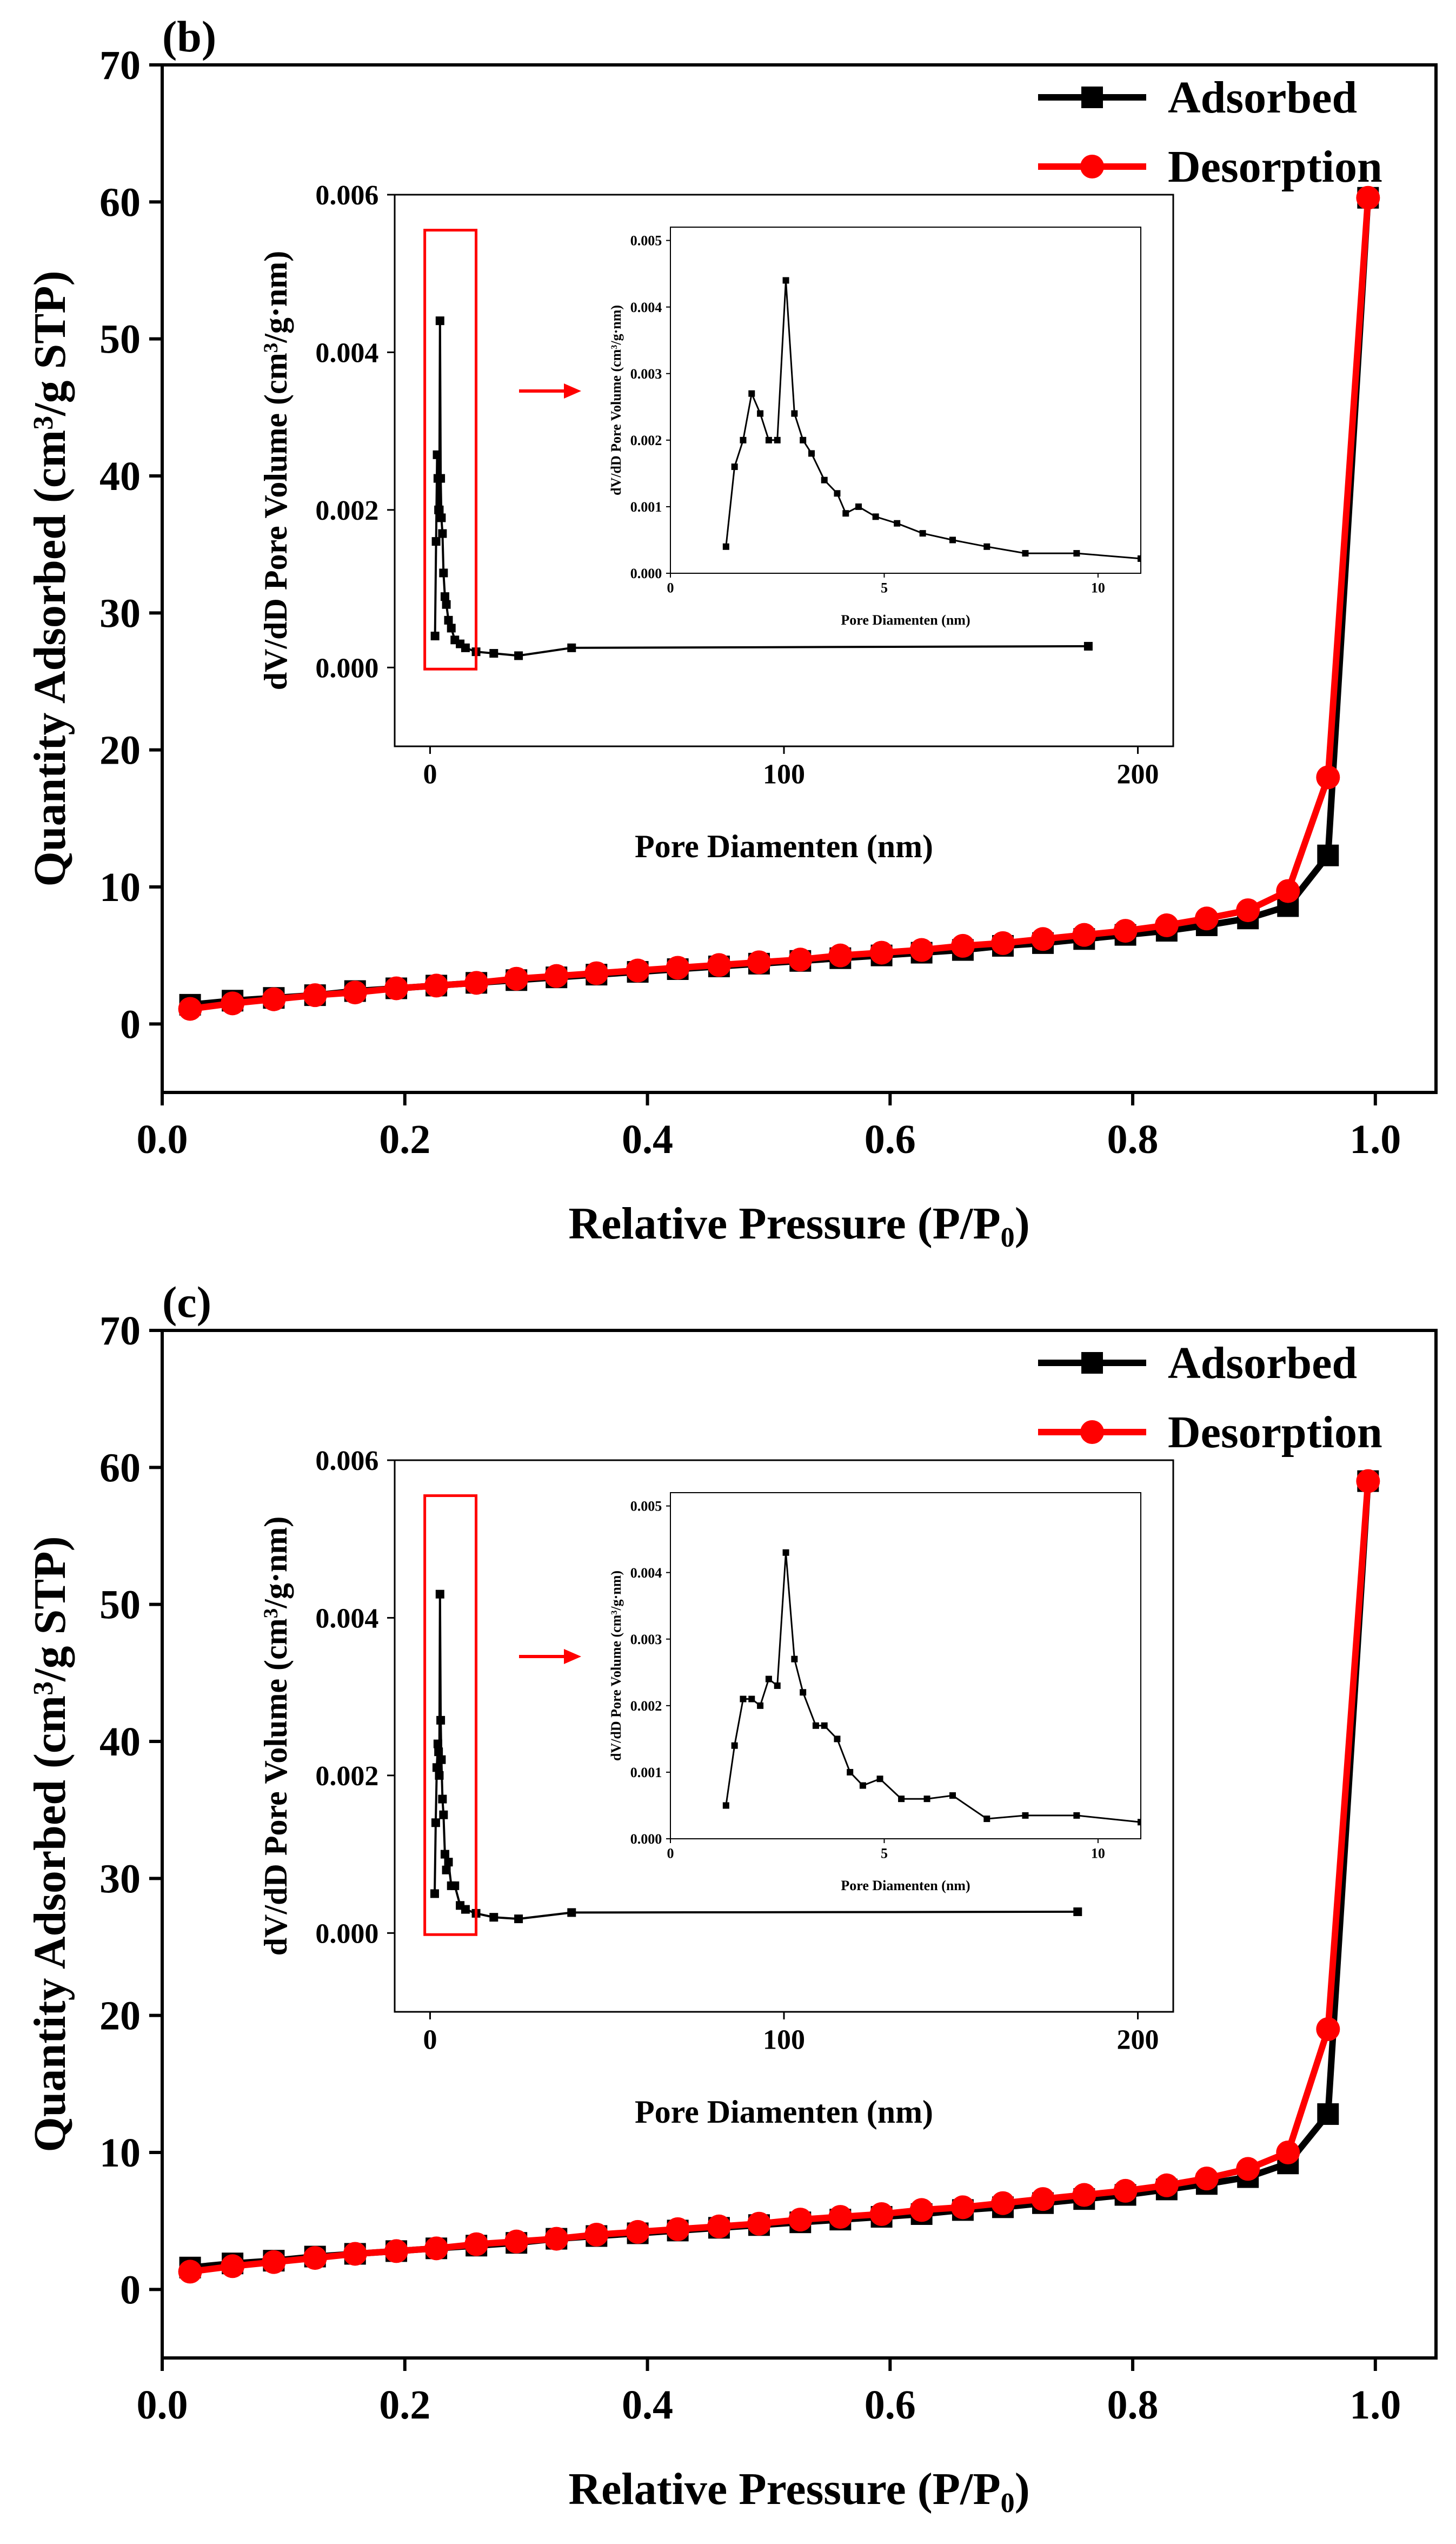  I want to click on inset-1-series, so click(756, 1757).